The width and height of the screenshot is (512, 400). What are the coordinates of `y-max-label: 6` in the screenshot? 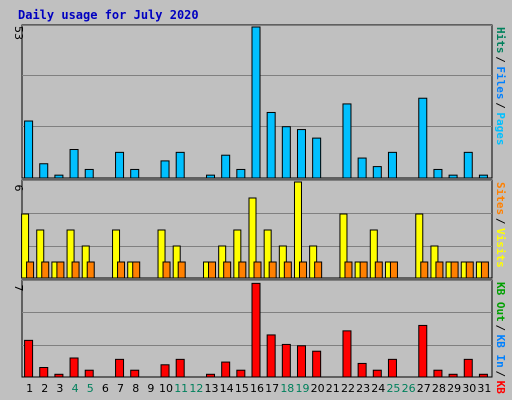 It's located at (18, 188).